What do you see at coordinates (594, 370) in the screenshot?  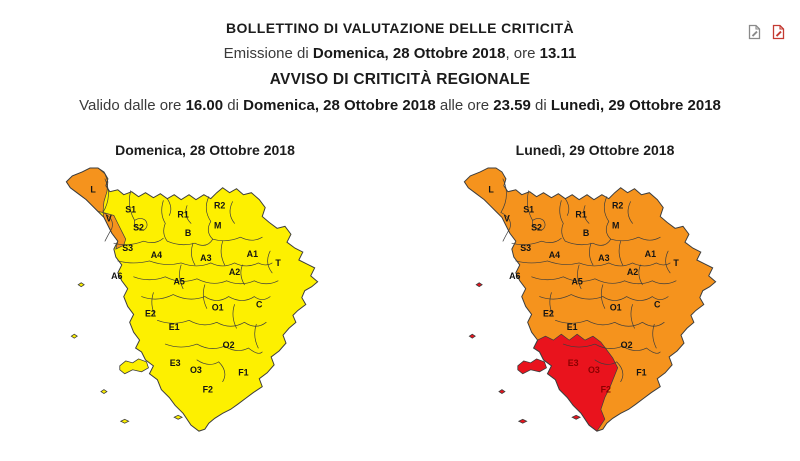 I see `zone-label-O3: O3` at bounding box center [594, 370].